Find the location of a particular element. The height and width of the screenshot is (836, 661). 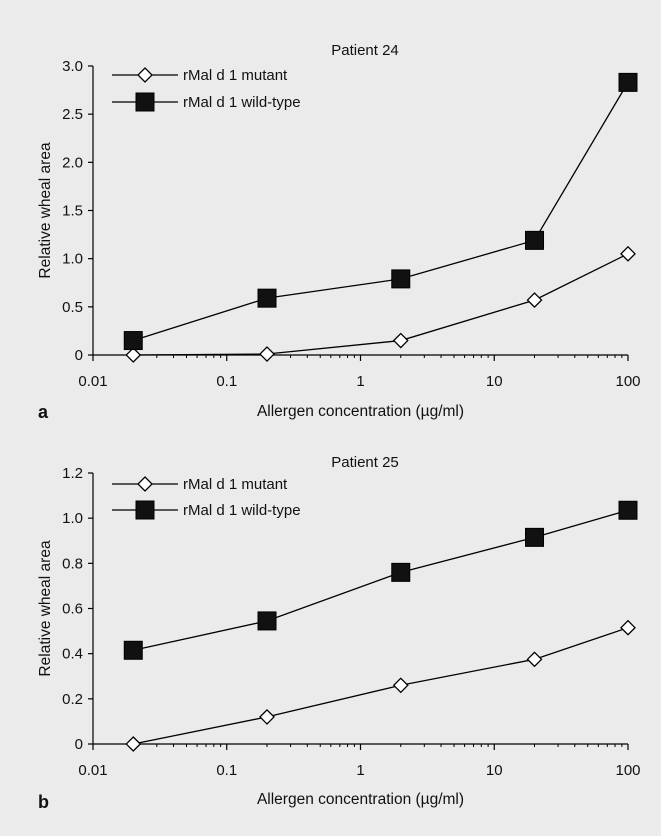

panel-letter: b is located at coordinates (43, 802).